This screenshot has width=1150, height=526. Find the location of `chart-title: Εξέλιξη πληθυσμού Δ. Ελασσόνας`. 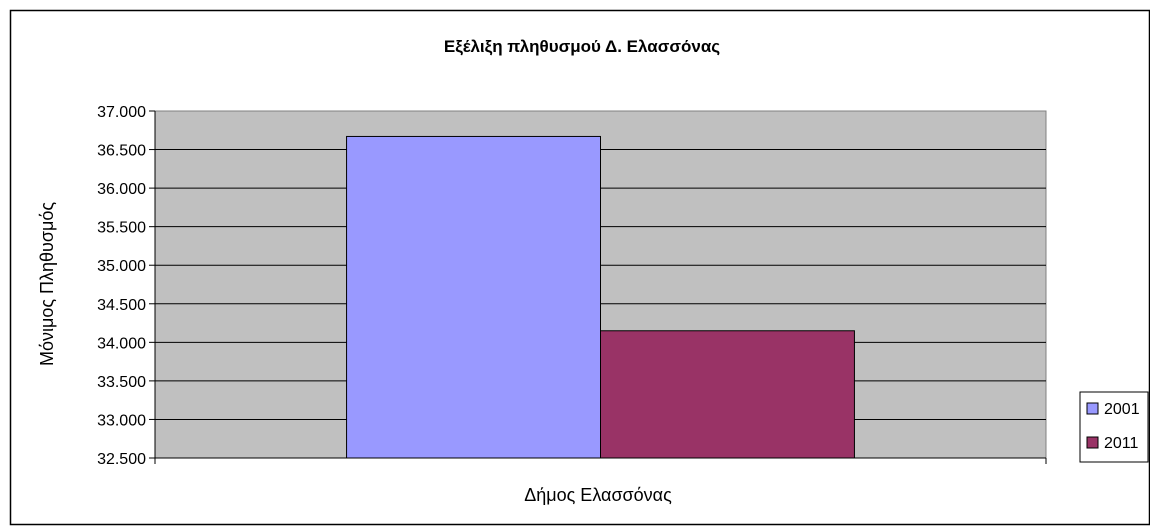

chart-title: Εξέλιξη πληθυσμού Δ. Ελασσόνας is located at coordinates (582, 46).